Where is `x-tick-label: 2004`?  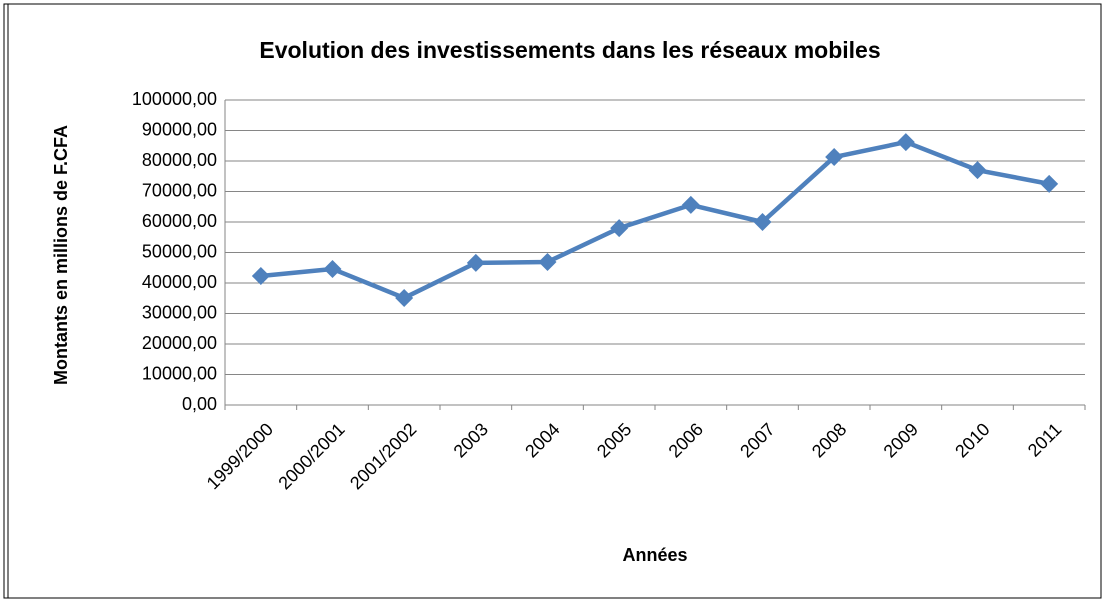
x-tick-label: 2004 is located at coordinates (542, 440).